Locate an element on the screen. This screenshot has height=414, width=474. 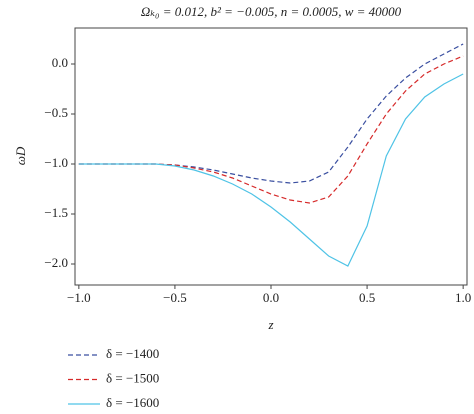
y-tick-label: −1.5 is located at coordinates (56, 212).